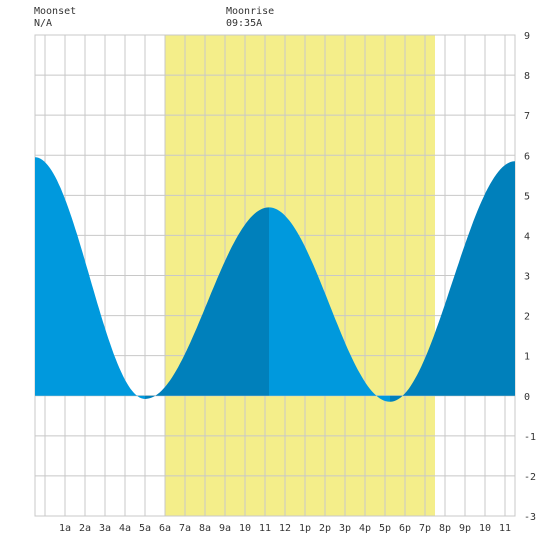 This screenshot has height=550, width=550. What do you see at coordinates (365, 528) in the screenshot?
I see `x-tick-label: 4p` at bounding box center [365, 528].